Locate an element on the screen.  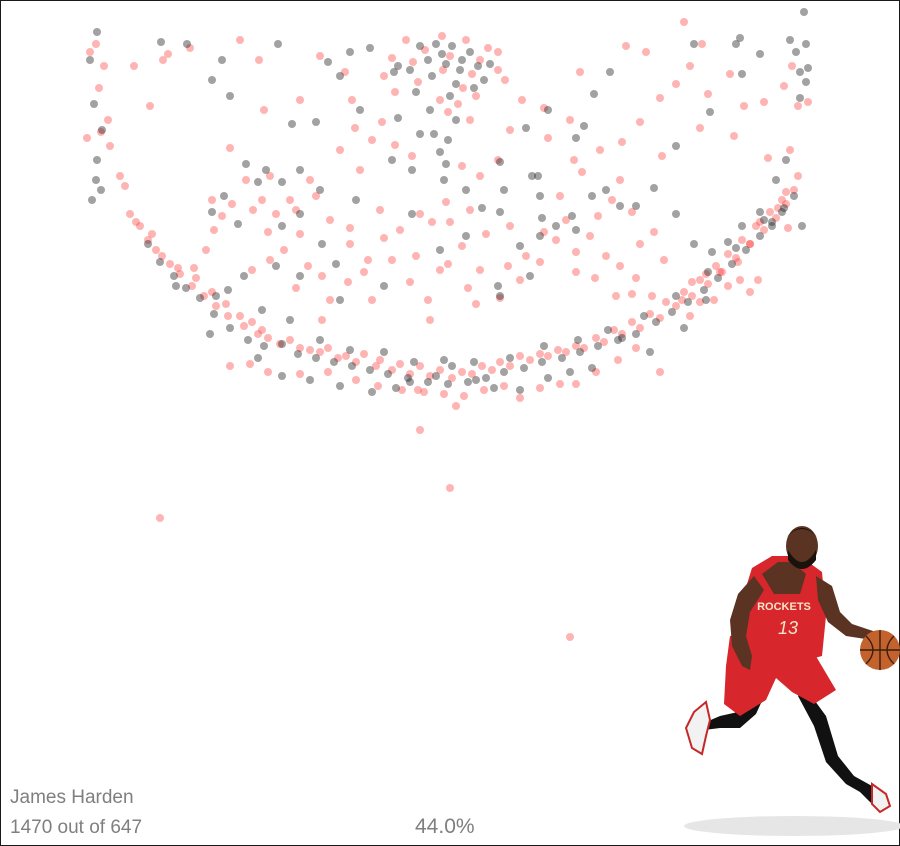
player-photo: ROCKETS 13 is located at coordinates (792, 681).